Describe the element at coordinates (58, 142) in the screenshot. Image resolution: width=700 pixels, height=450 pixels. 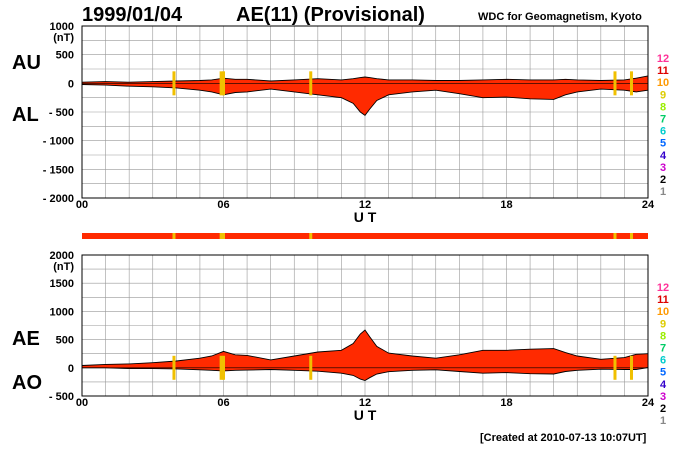
I see `y-tick-label: - 1000` at that location.